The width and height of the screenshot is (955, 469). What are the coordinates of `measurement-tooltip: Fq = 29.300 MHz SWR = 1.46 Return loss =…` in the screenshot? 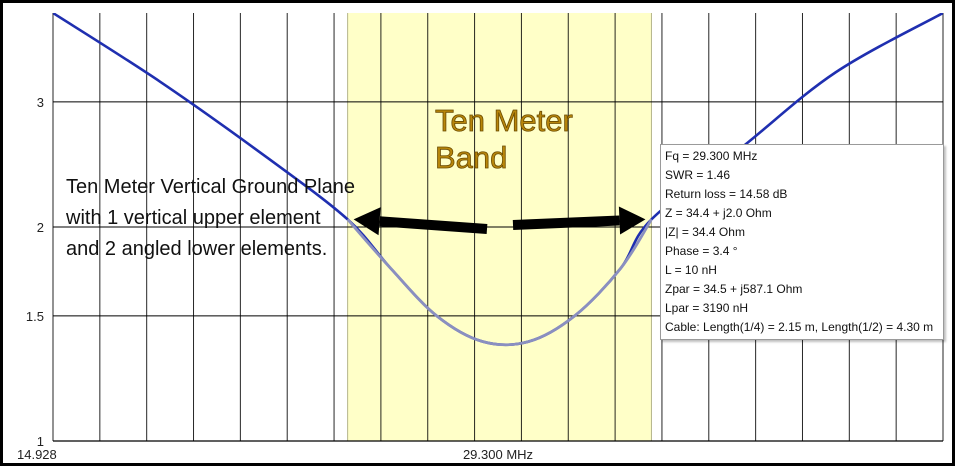 It's located at (802, 242).